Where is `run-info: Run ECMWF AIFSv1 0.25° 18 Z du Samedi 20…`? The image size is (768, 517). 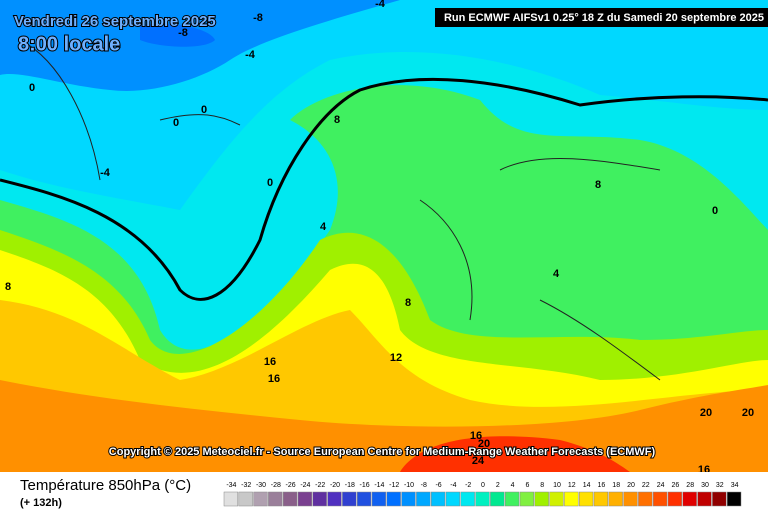 run-info: Run ECMWF AIFSv1 0.25° 18 Z du Samedi 20… is located at coordinates (604, 18).